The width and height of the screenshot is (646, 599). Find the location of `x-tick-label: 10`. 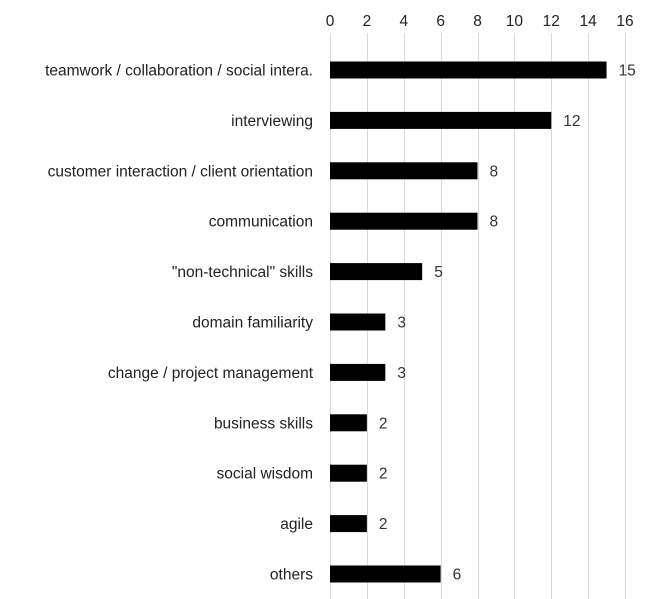

x-tick-label: 10 is located at coordinates (515, 21).